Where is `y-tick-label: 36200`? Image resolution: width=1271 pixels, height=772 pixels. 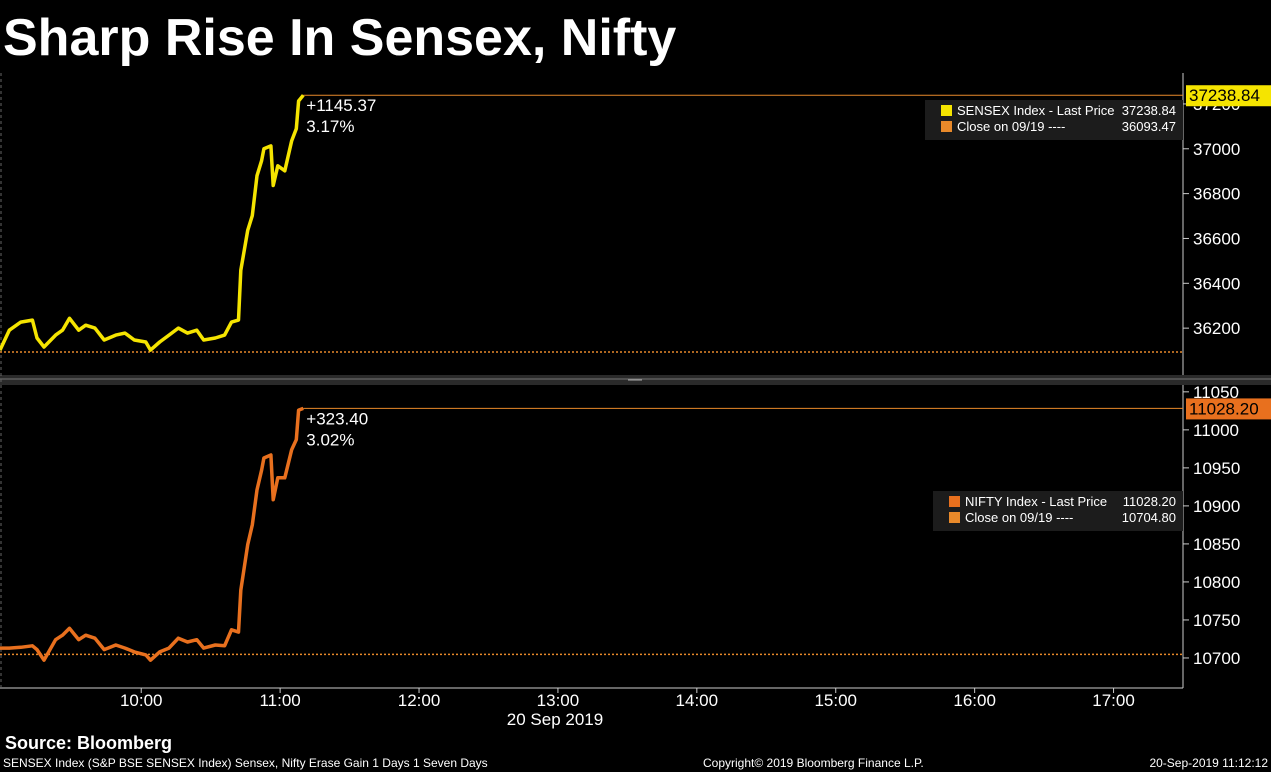
y-tick-label: 36200 is located at coordinates (1216, 328).